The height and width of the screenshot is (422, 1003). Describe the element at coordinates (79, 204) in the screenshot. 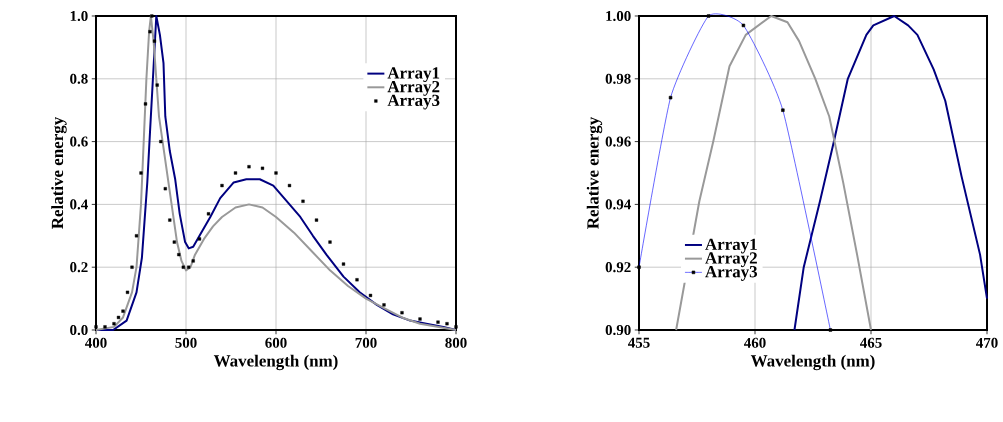

I see `y-tick-label: 0.4` at that location.